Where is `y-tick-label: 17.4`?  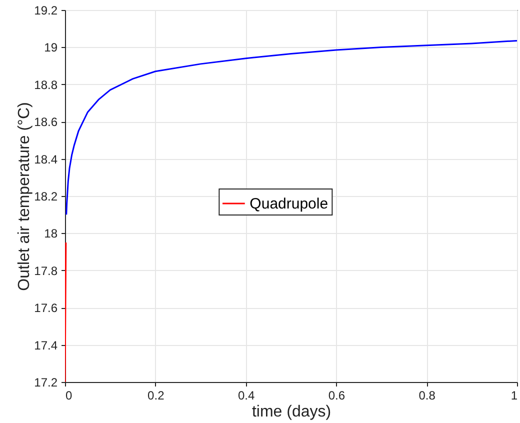
y-tick-label: 17.4 is located at coordinates (46, 345).